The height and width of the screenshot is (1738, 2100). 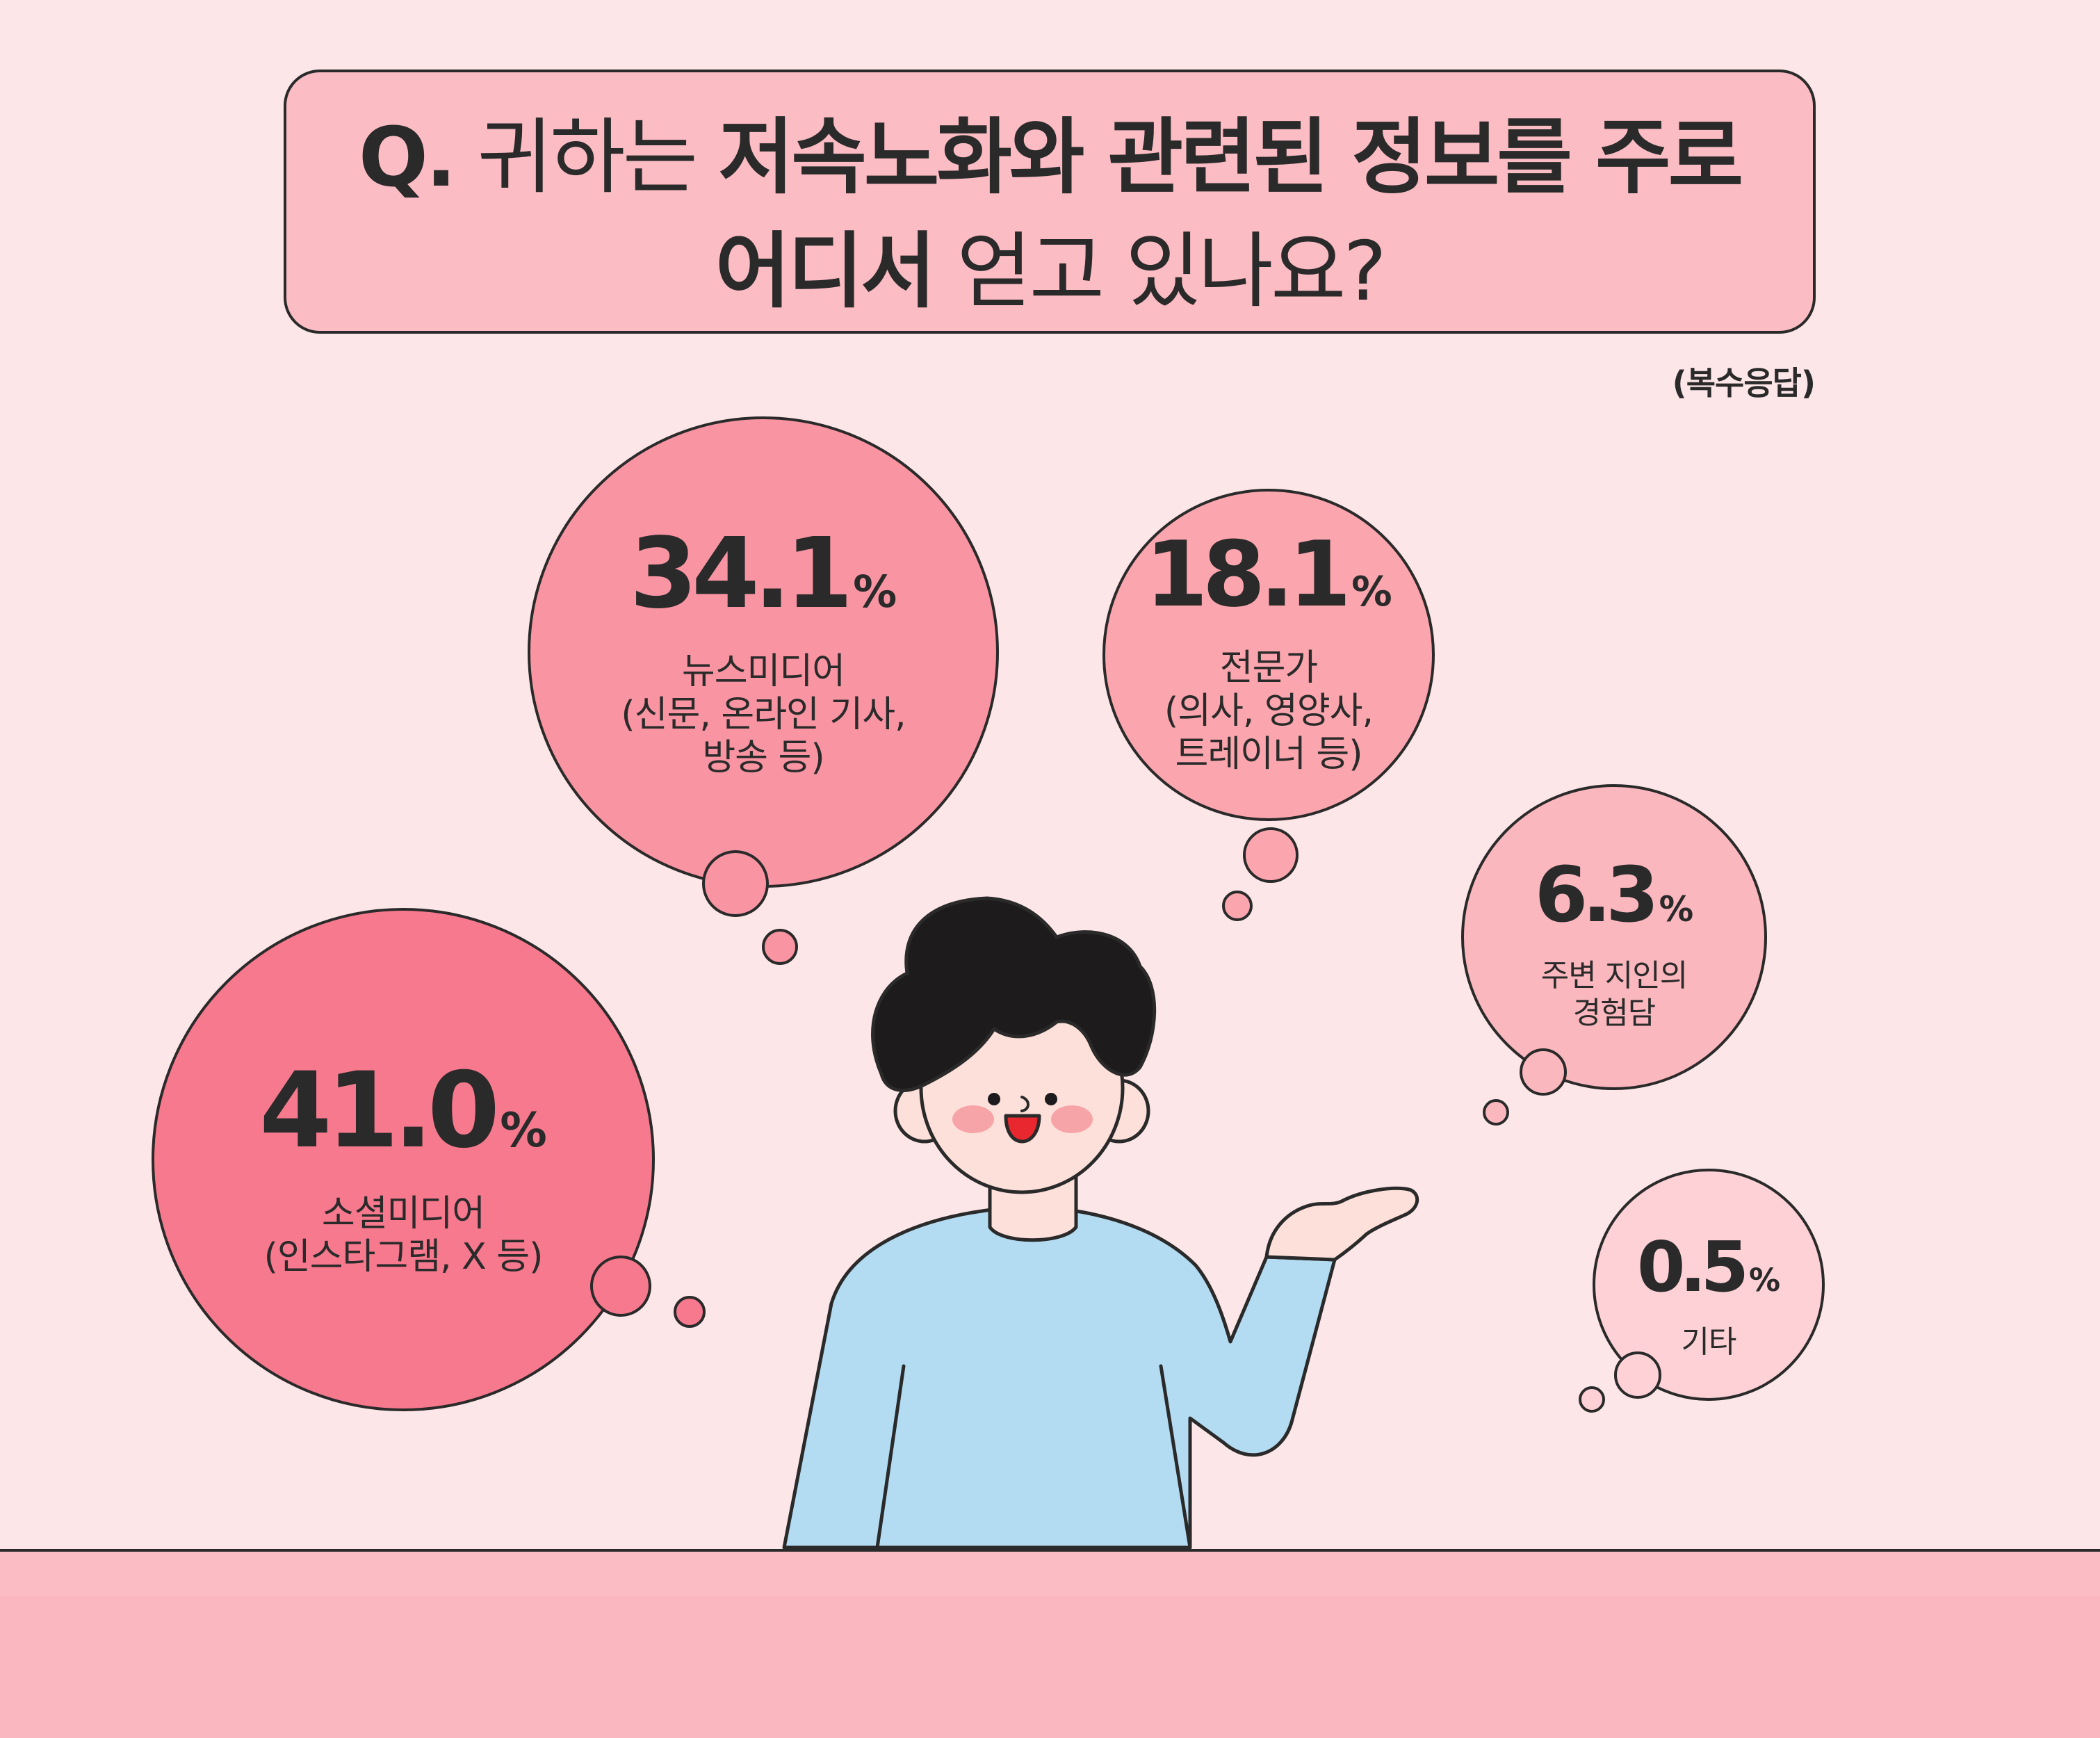 I want to click on category-label-other: 기타, so click(x=1709, y=1342).